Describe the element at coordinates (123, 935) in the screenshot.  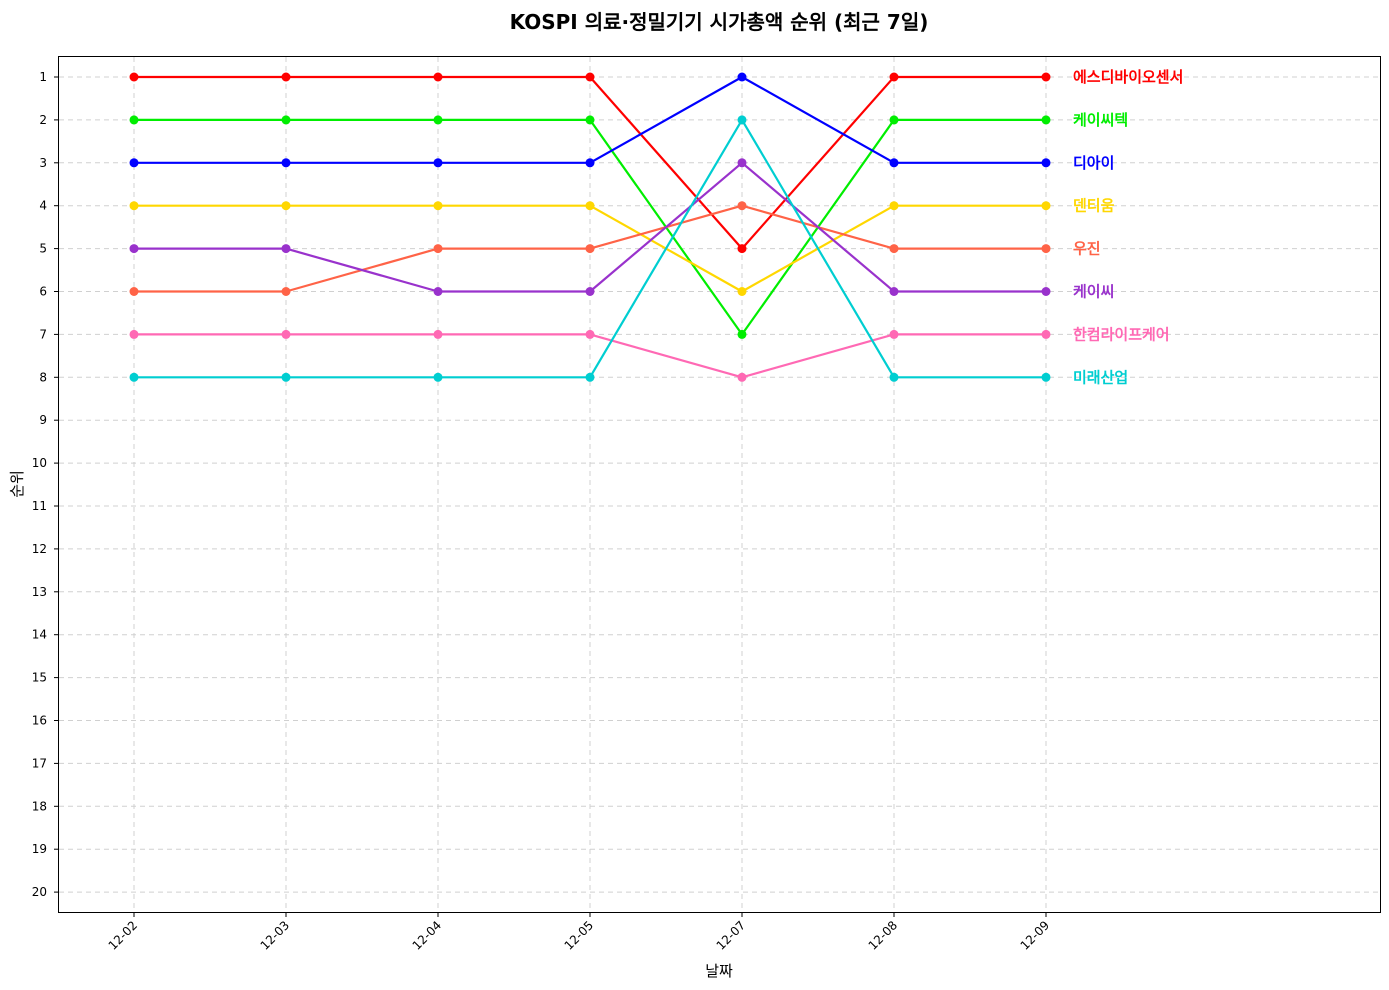
I see `x-tick-label: 12-02` at that location.